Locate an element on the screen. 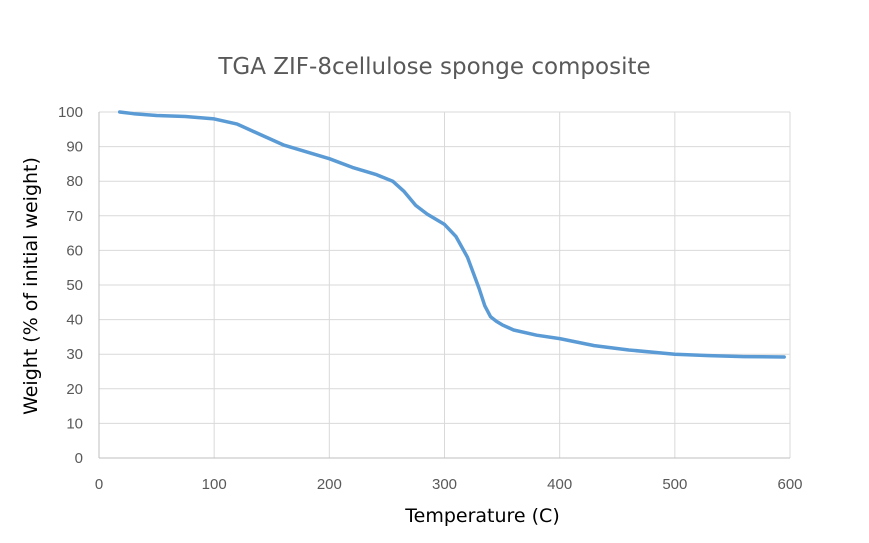 Image resolution: width=869 pixels, height=543 pixels. y-tick-label: 80 is located at coordinates (74, 181).